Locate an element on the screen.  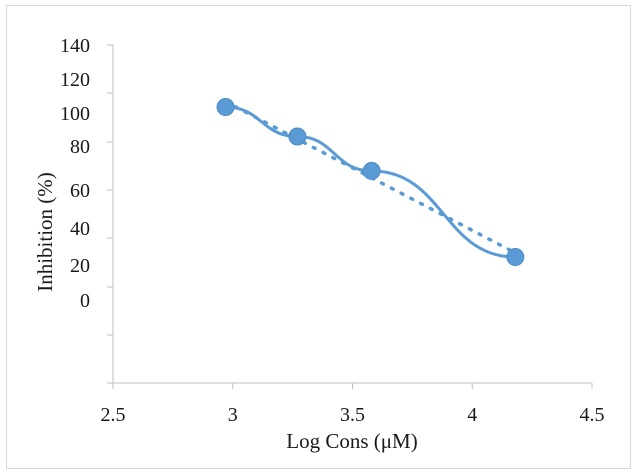
y-tick-label: 20 is located at coordinates (80, 266).